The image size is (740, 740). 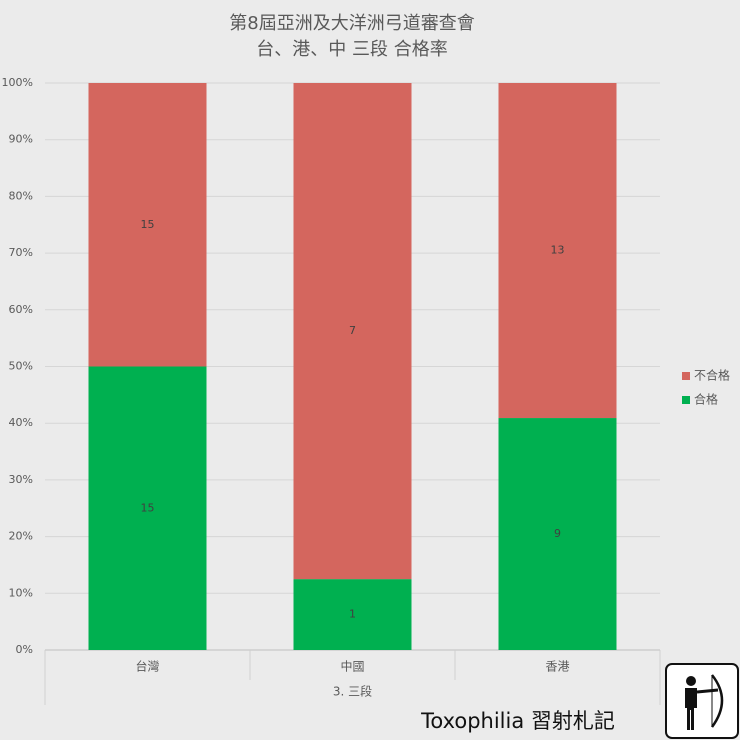 What do you see at coordinates (557, 667) in the screenshot?
I see `x-tick-label: 香港` at bounding box center [557, 667].